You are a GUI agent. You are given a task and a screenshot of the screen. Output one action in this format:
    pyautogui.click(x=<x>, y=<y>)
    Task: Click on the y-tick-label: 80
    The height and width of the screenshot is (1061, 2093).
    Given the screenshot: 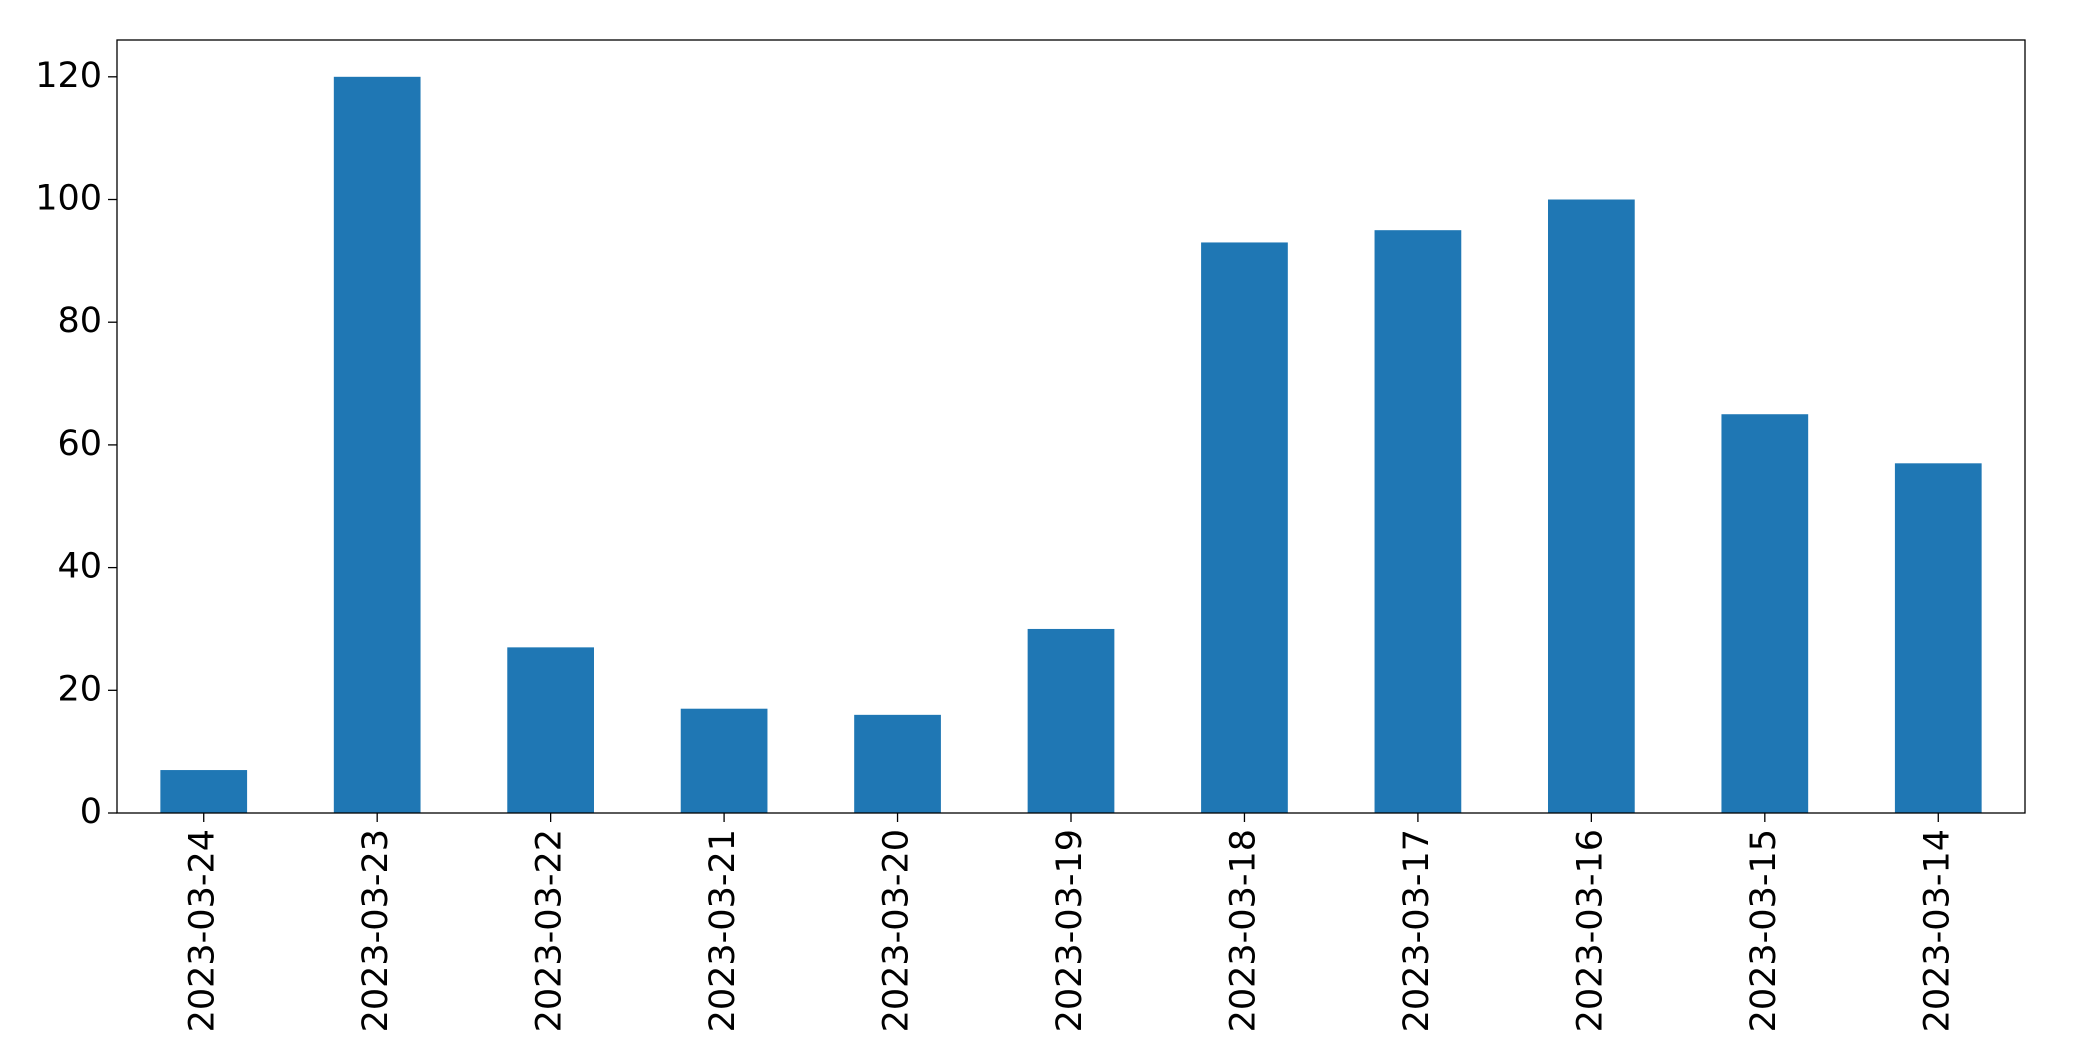 What is the action you would take?
    pyautogui.click(x=79, y=321)
    